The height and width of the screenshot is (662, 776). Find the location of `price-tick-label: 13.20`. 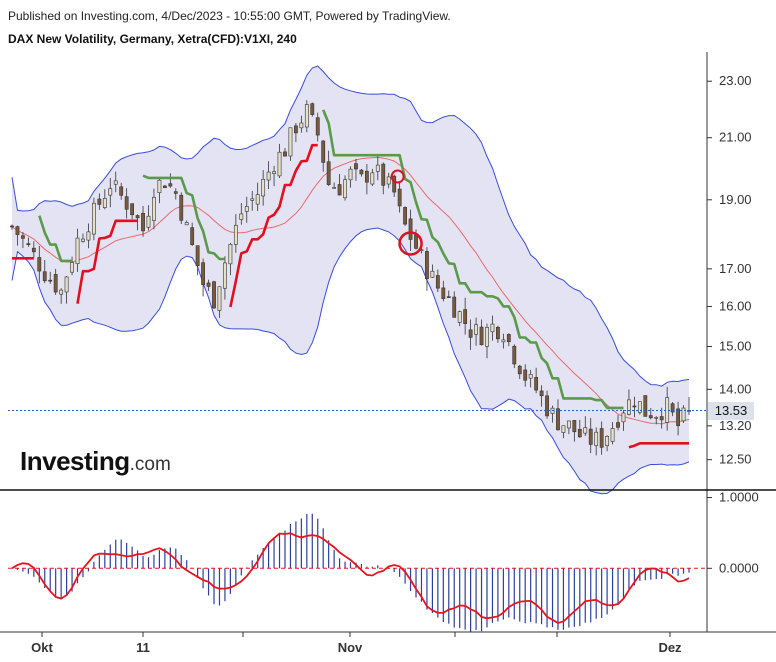

price-tick-label: 13.20 is located at coordinates (735, 425).